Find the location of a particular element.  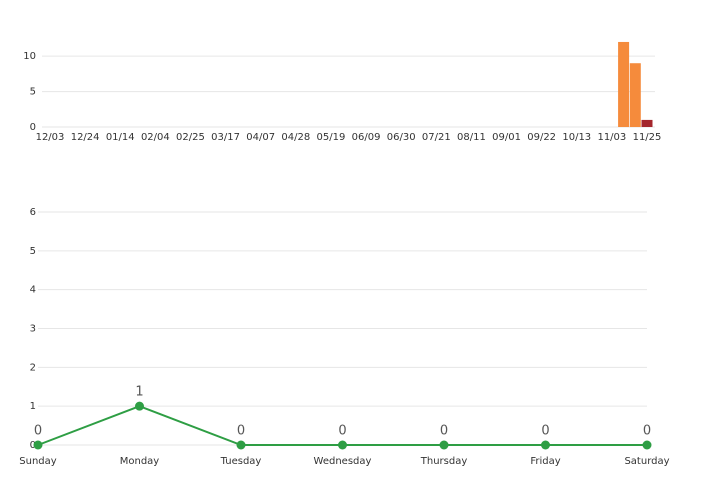

x-tick-label: 06/30 is located at coordinates (401, 137).